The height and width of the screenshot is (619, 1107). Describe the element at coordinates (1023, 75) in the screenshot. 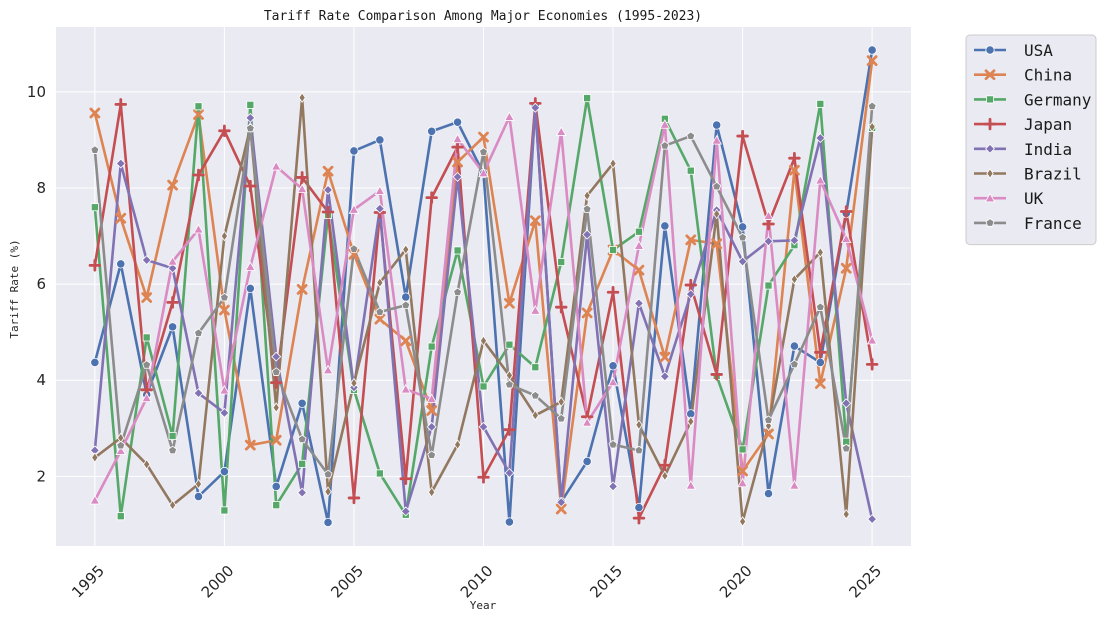

I see `legend-item-china: China` at that location.